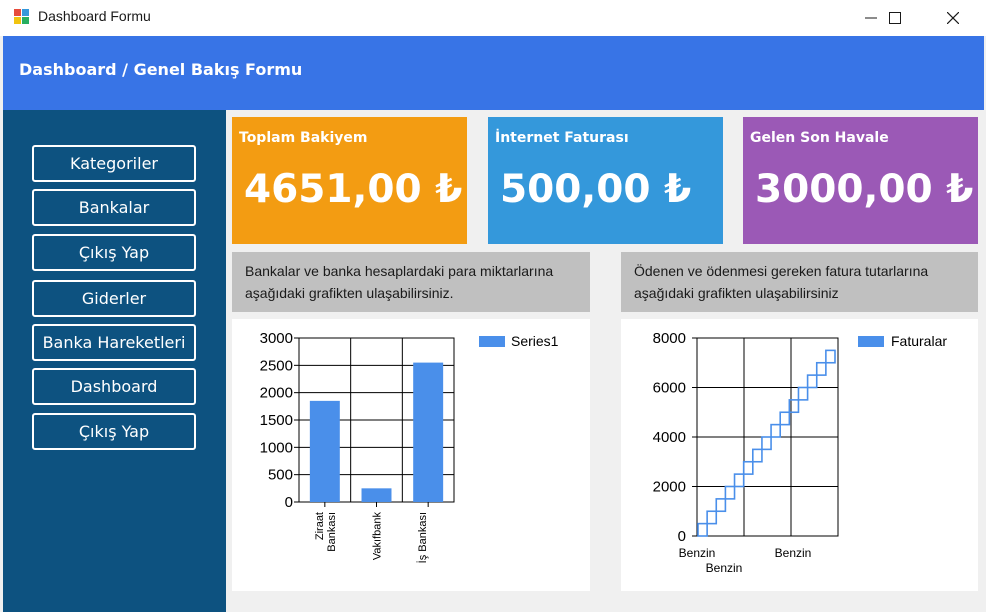 The height and width of the screenshot is (612, 986). I want to click on close-icon, so click(953, 18).